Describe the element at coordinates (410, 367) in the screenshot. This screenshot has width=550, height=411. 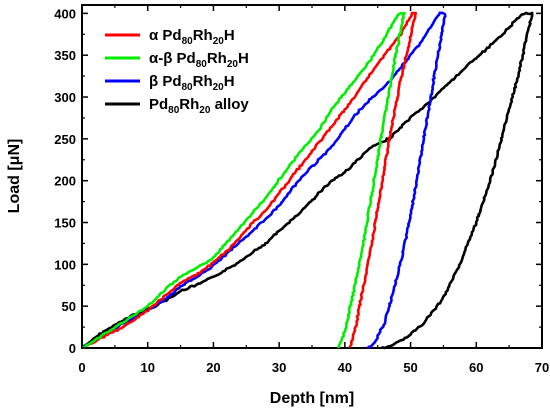
I see `x-tick-label: 50` at that location.